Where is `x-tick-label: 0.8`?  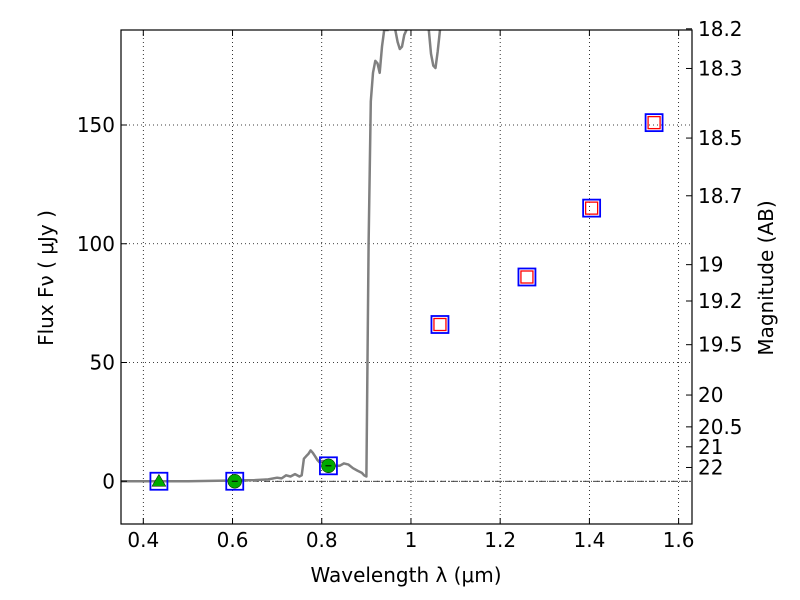 x-tick-label: 0.8 is located at coordinates (322, 540).